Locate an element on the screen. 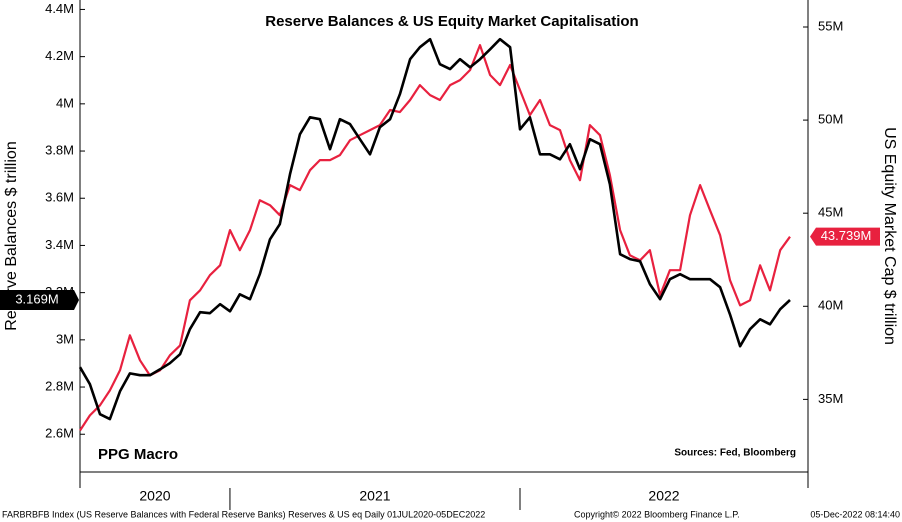 The width and height of the screenshot is (902, 522). y2-tick-label: 55M is located at coordinates (830, 25).